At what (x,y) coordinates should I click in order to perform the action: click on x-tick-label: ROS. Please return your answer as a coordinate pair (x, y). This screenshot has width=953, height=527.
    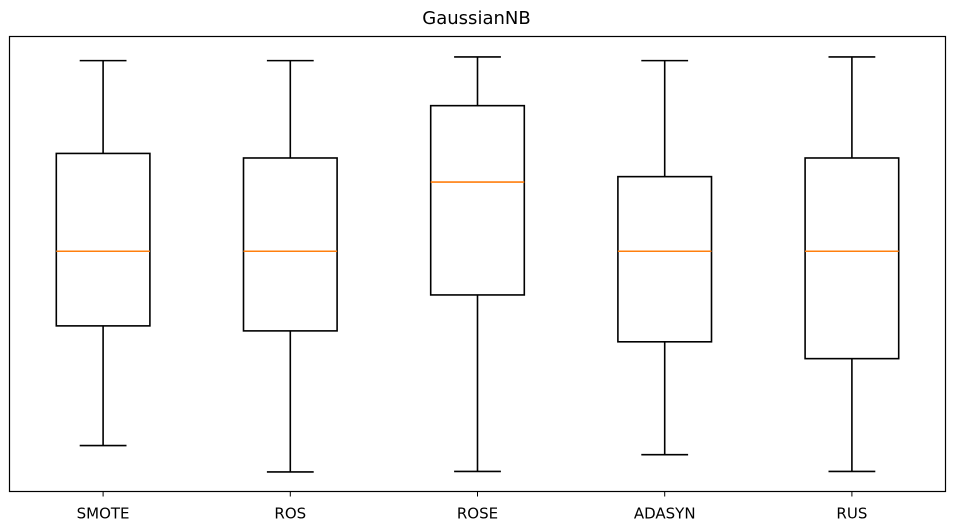
    Looking at the image, I should click on (290, 514).